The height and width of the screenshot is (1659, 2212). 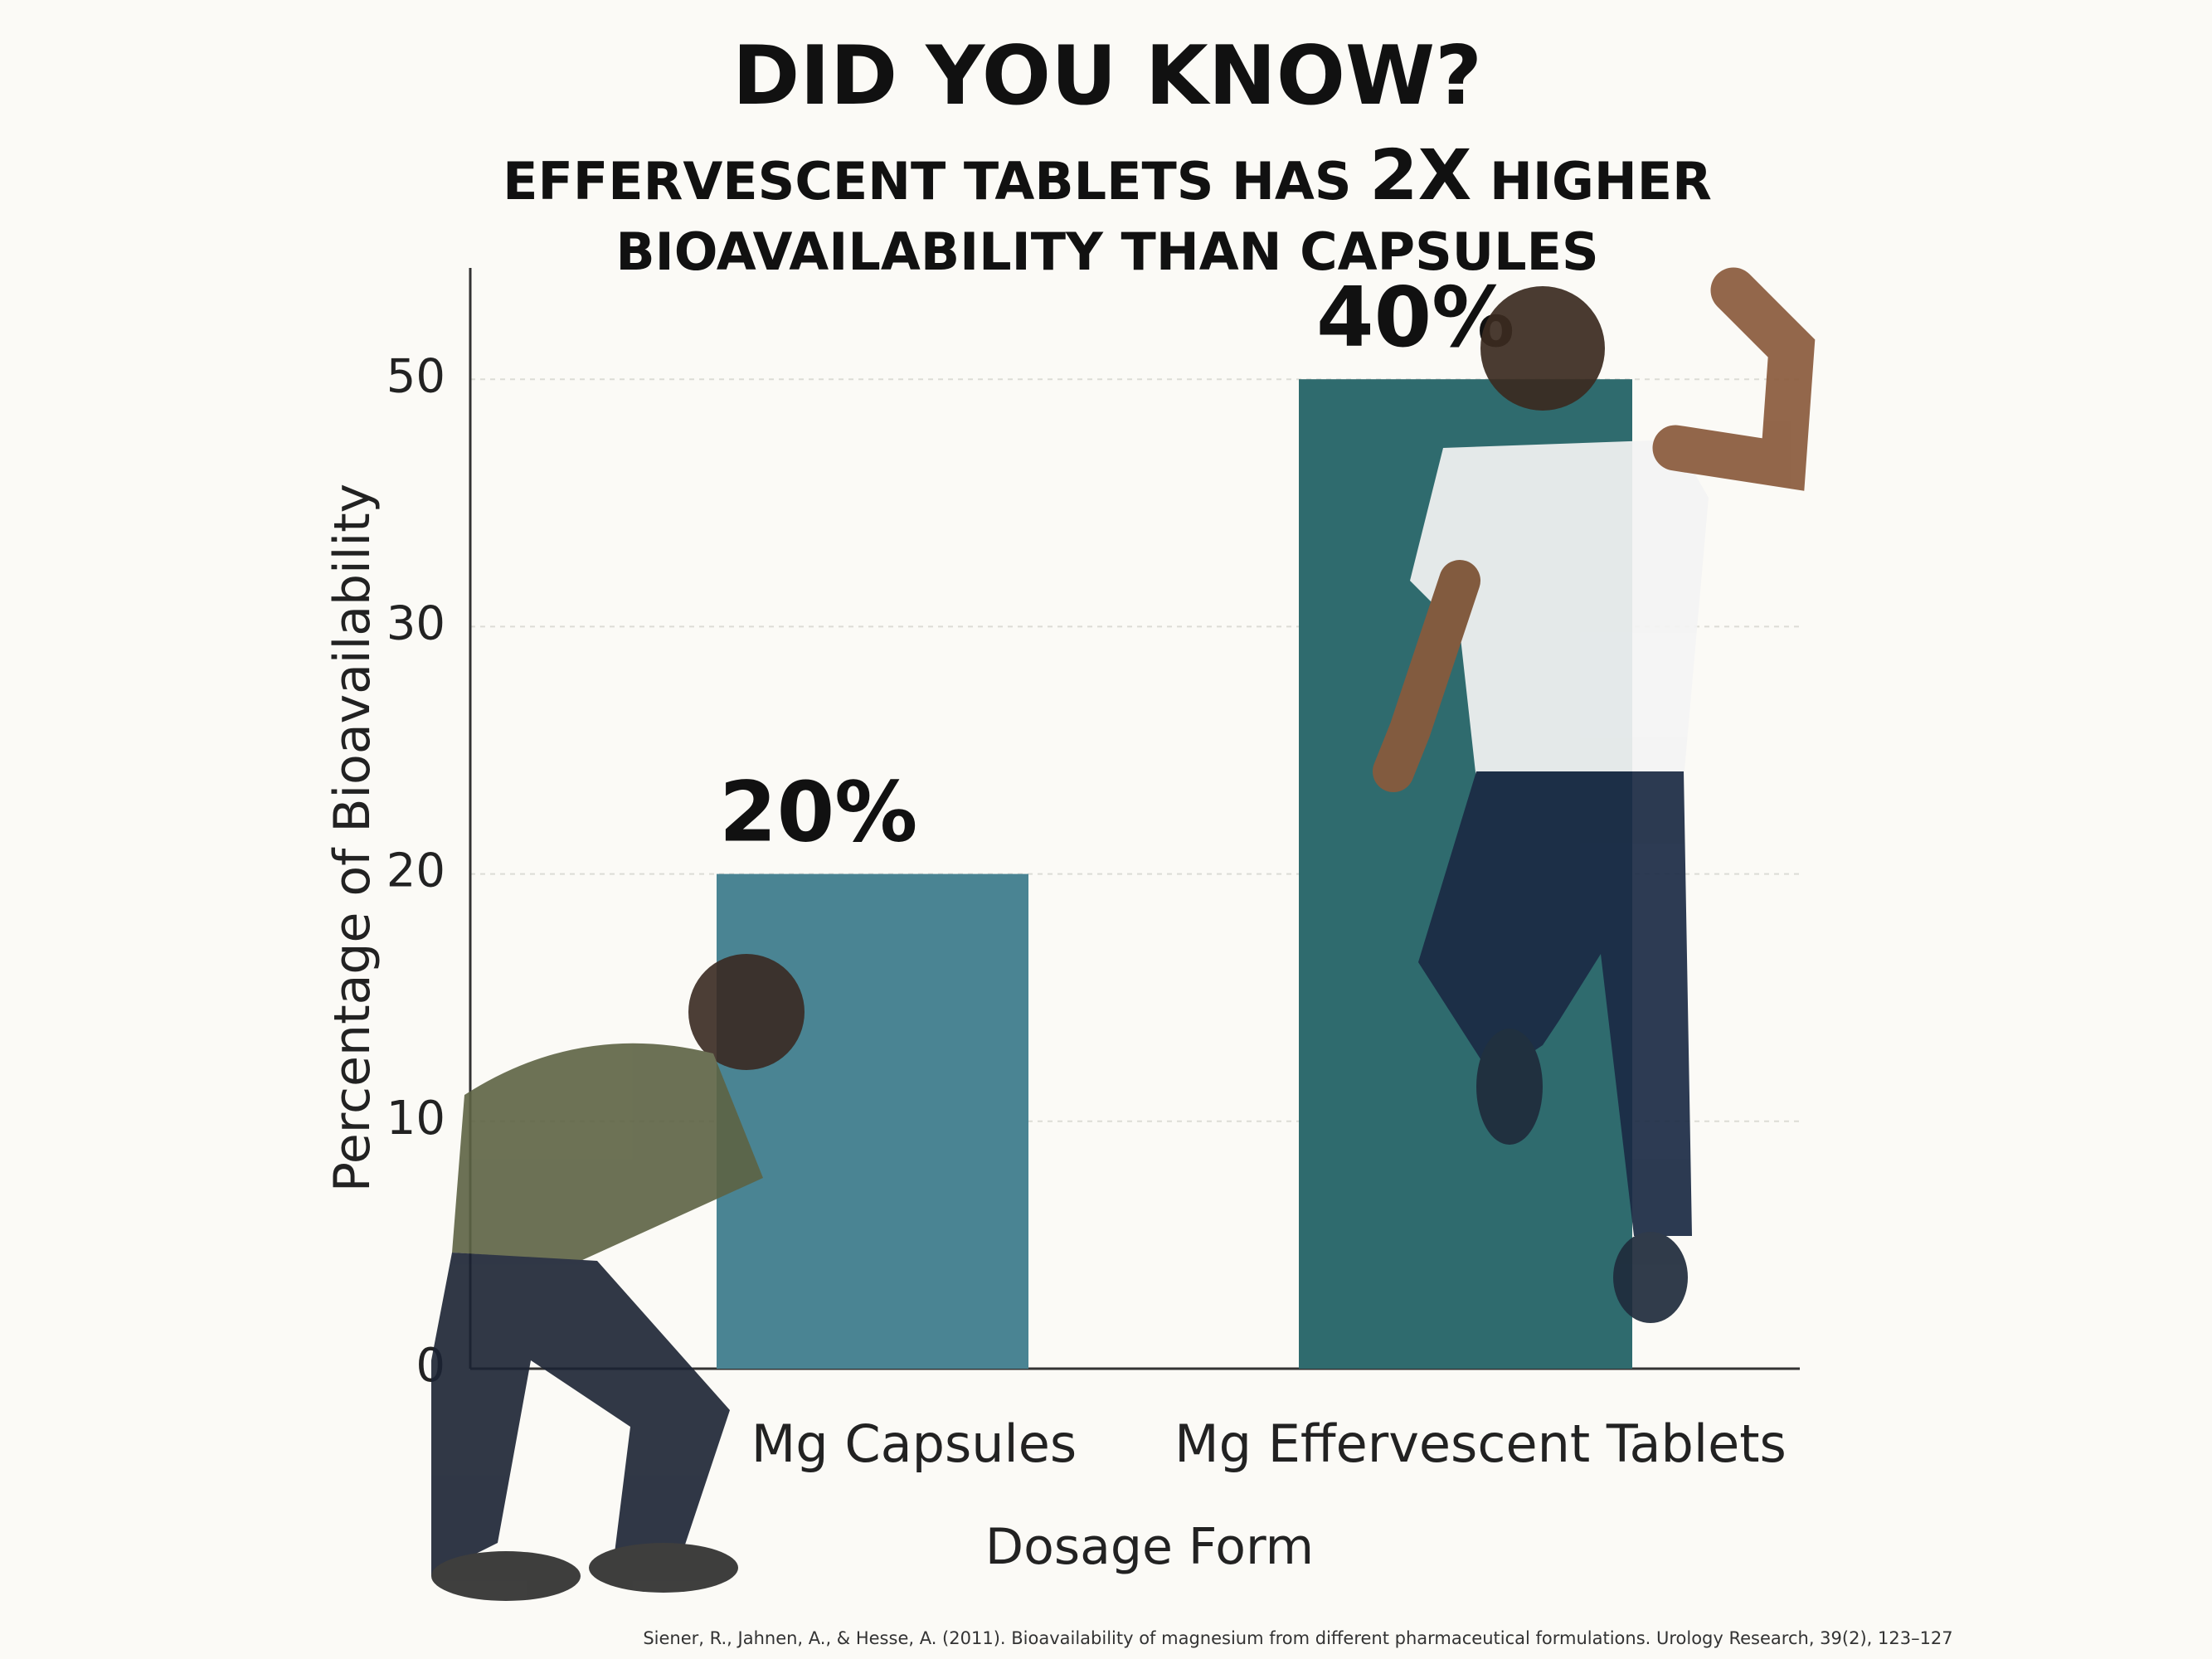 What do you see at coordinates (1601, 181) in the screenshot?
I see `subtitle-after: HIGHER` at bounding box center [1601, 181].